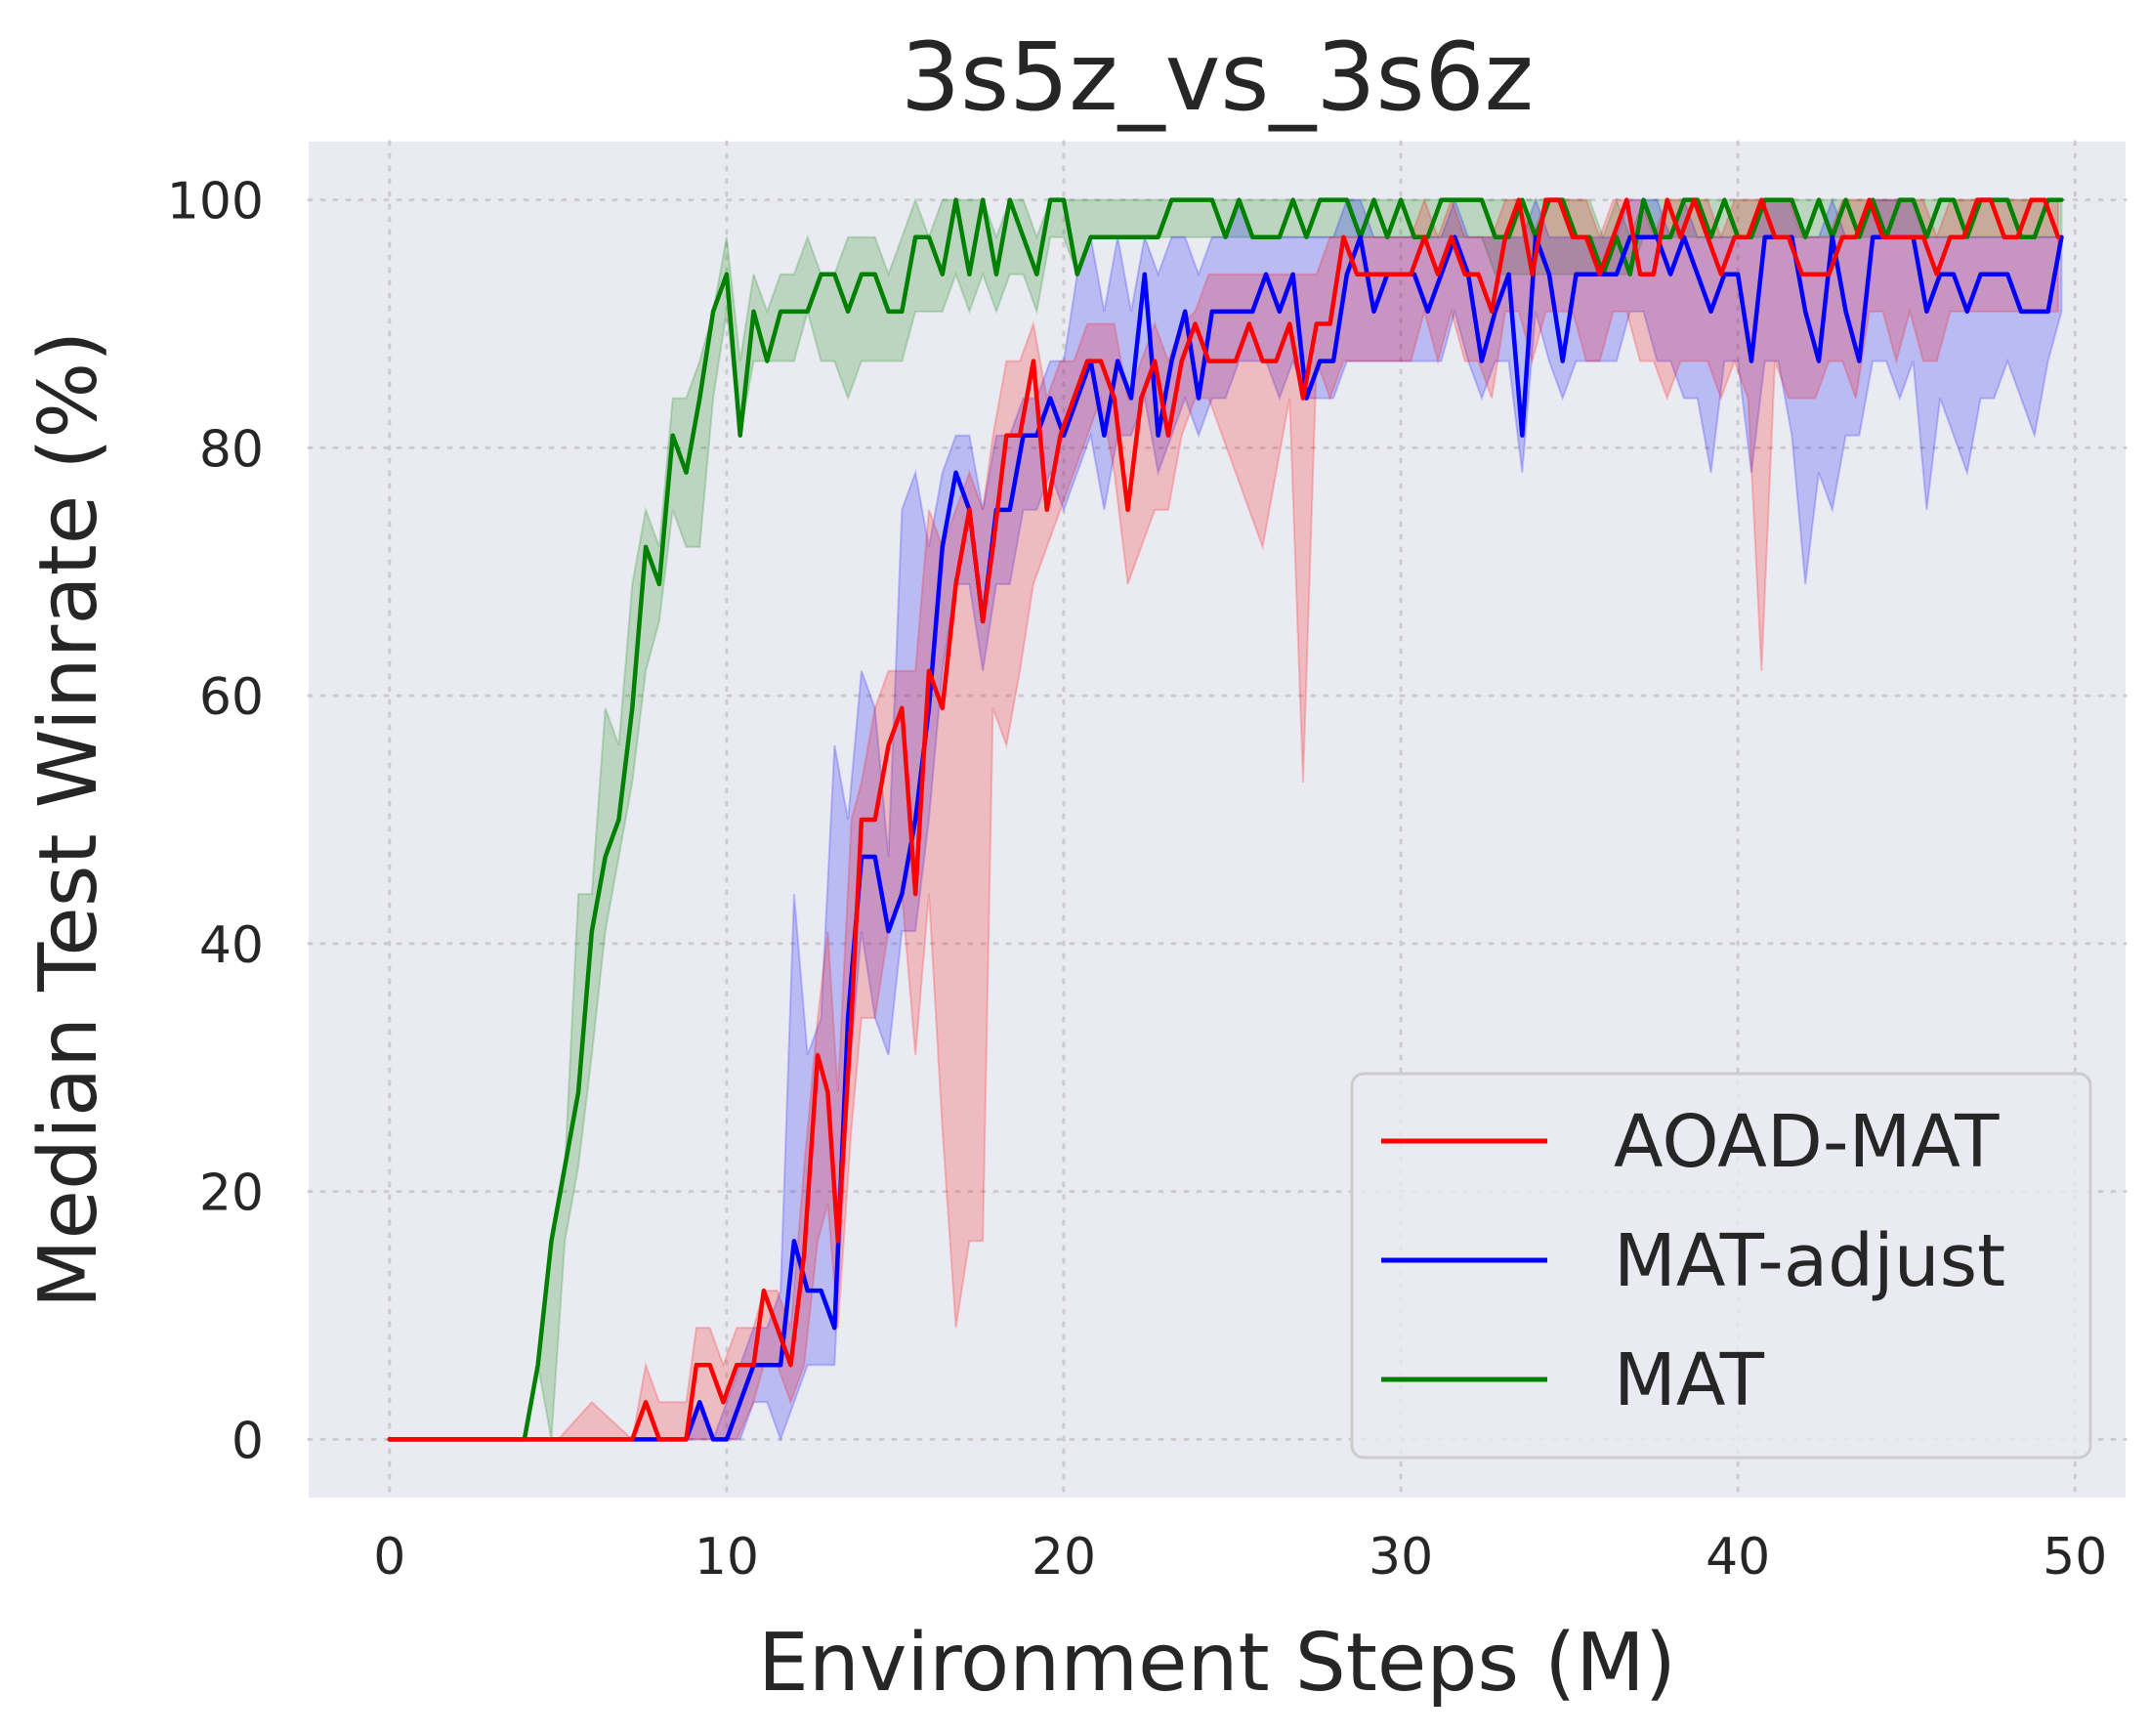 The image size is (2149, 1736). I want to click on chart-title: 3s5z_vs_3s6z, so click(1218, 77).